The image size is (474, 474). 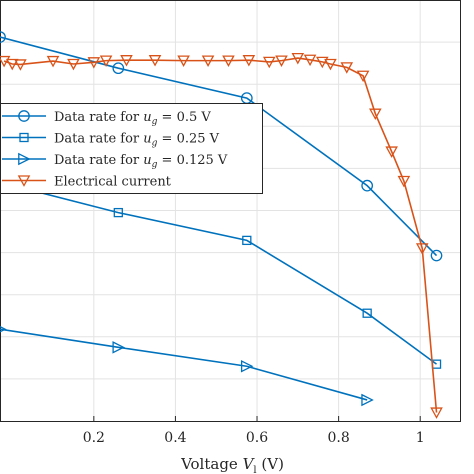 I want to click on legend-item-0: Data rate for ug = 0.5 V, so click(x=106, y=118).